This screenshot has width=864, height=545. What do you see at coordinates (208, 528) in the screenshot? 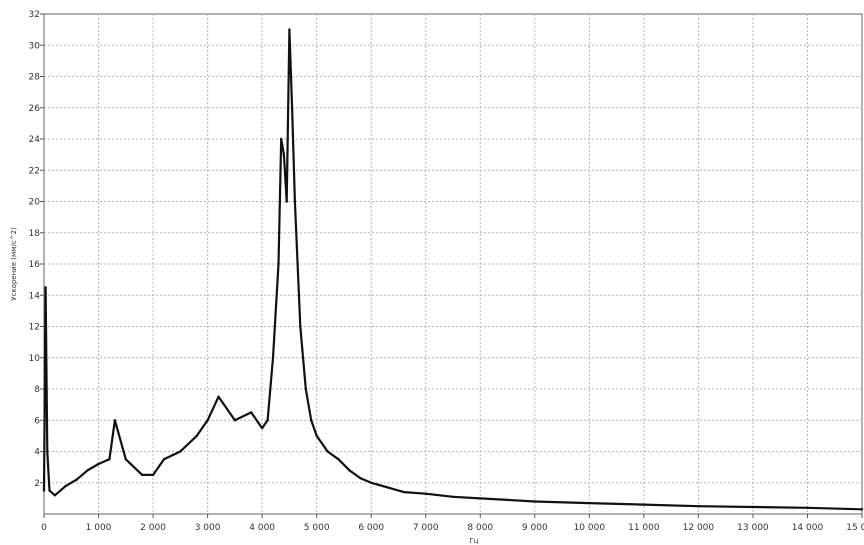
I see `x-tick-label: 3 000` at bounding box center [208, 528].